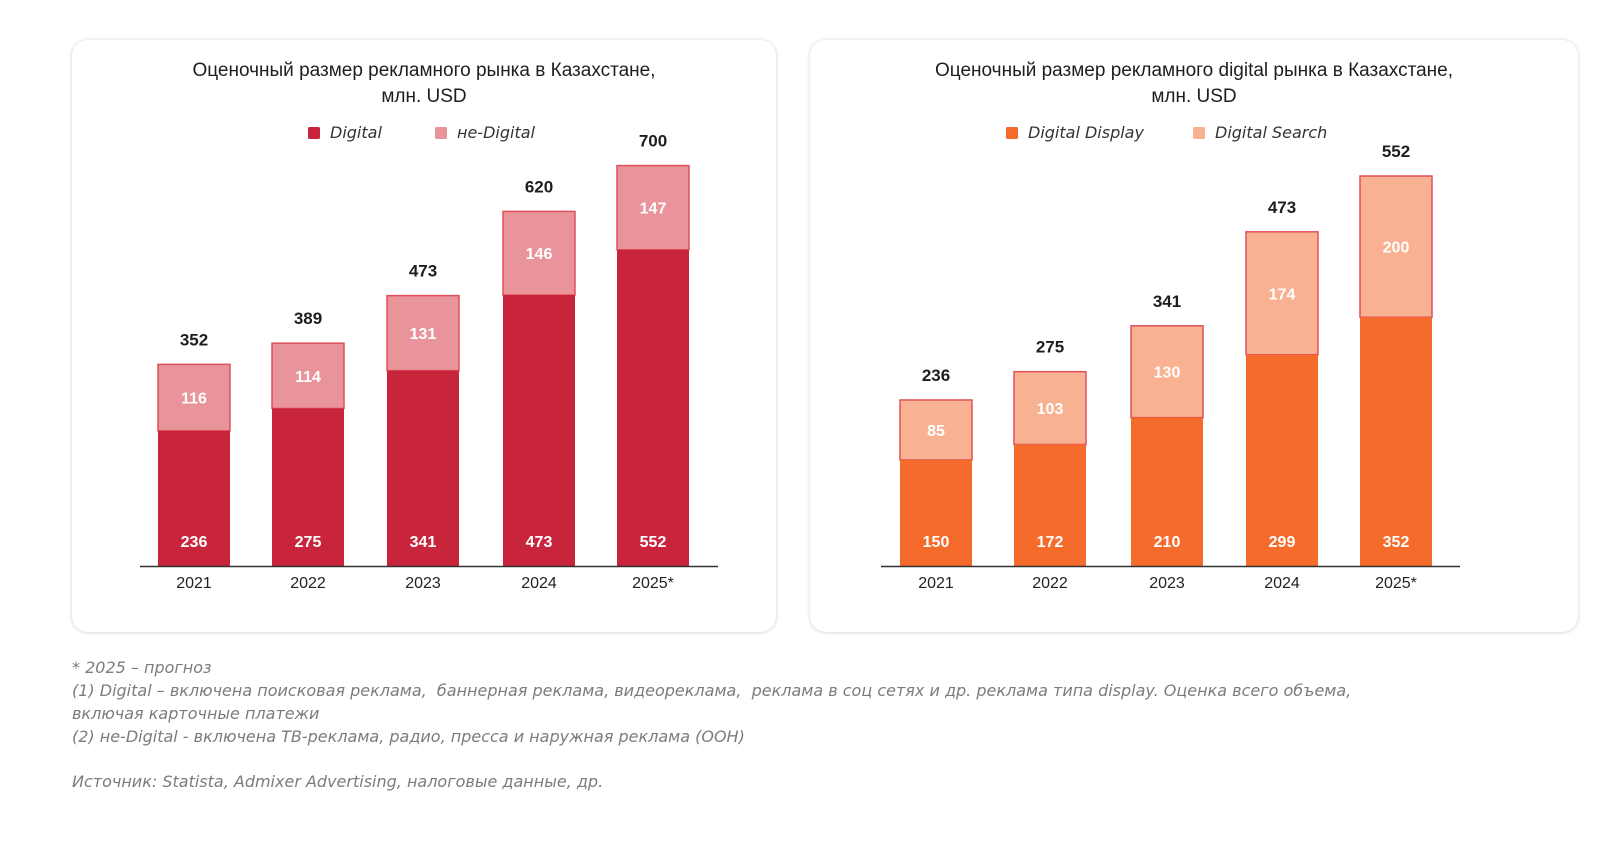 This screenshot has width=1600, height=848. Describe the element at coordinates (1396, 542) in the screenshot. I see `data-label: 352` at that location.